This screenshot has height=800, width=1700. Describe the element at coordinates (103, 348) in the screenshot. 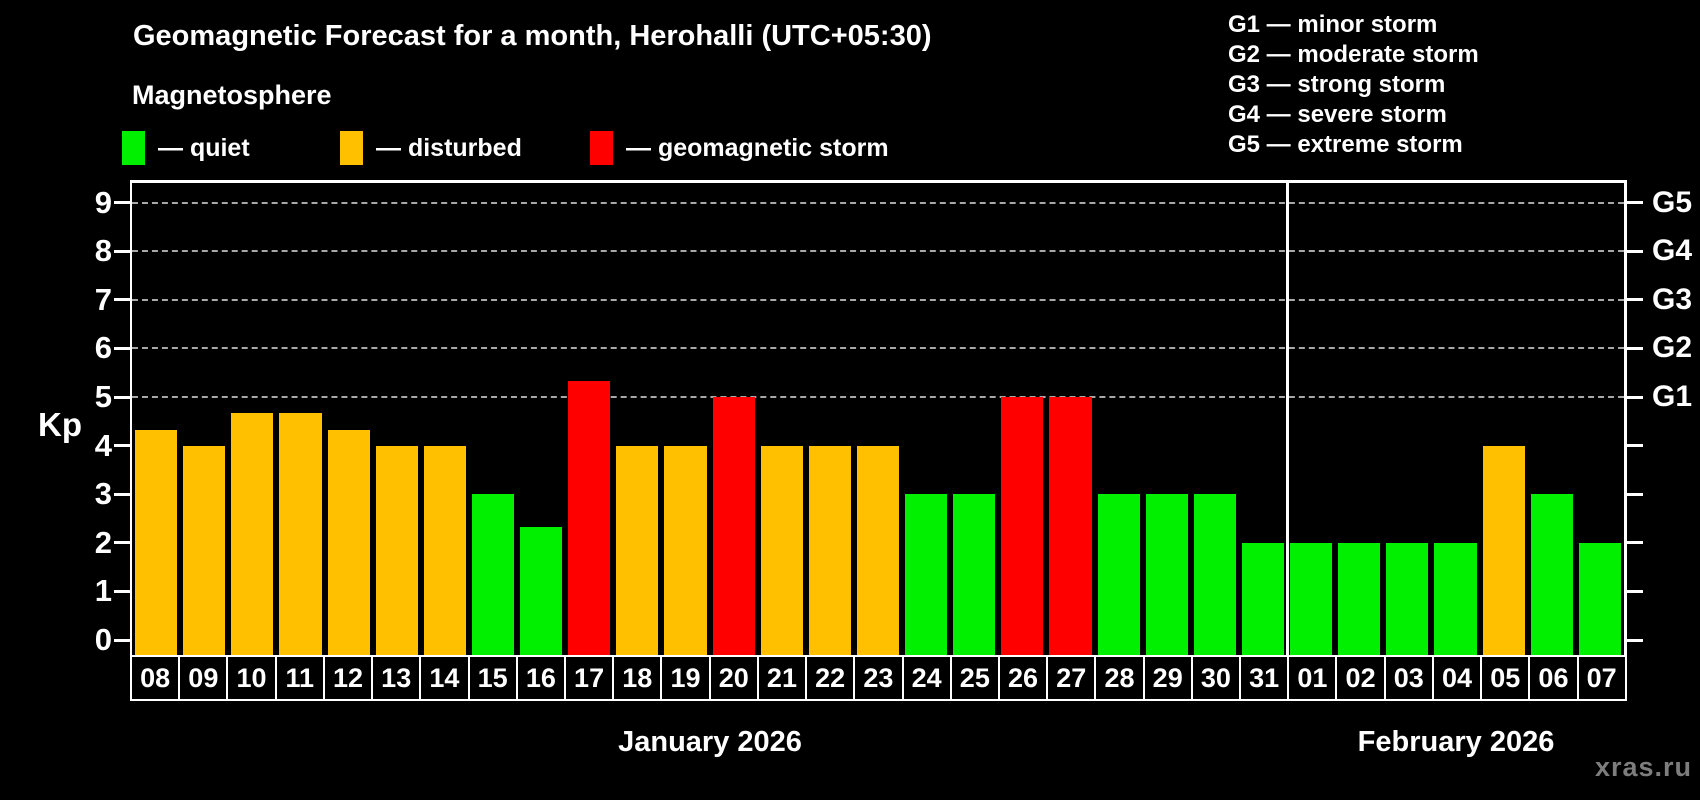

I see `y-tick-label-6: 6` at that location.